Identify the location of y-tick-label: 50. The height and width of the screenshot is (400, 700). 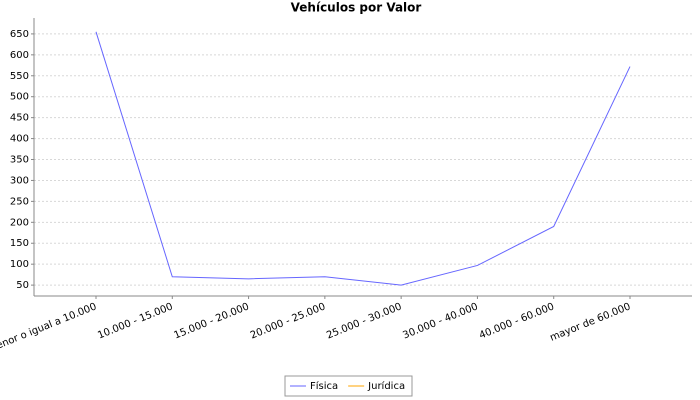
(22, 285).